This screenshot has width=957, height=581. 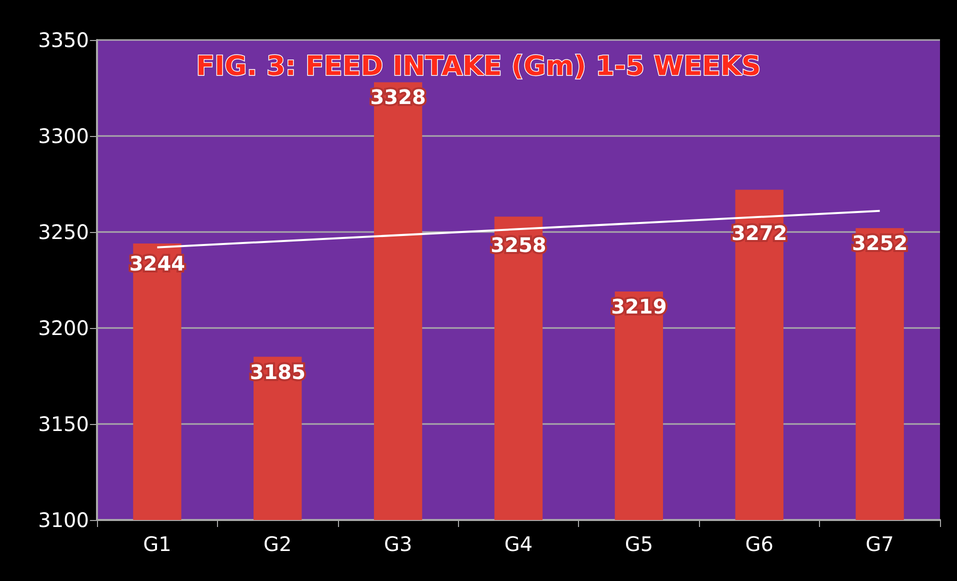 I want to click on x-tick-label: G6, so click(x=759, y=544).